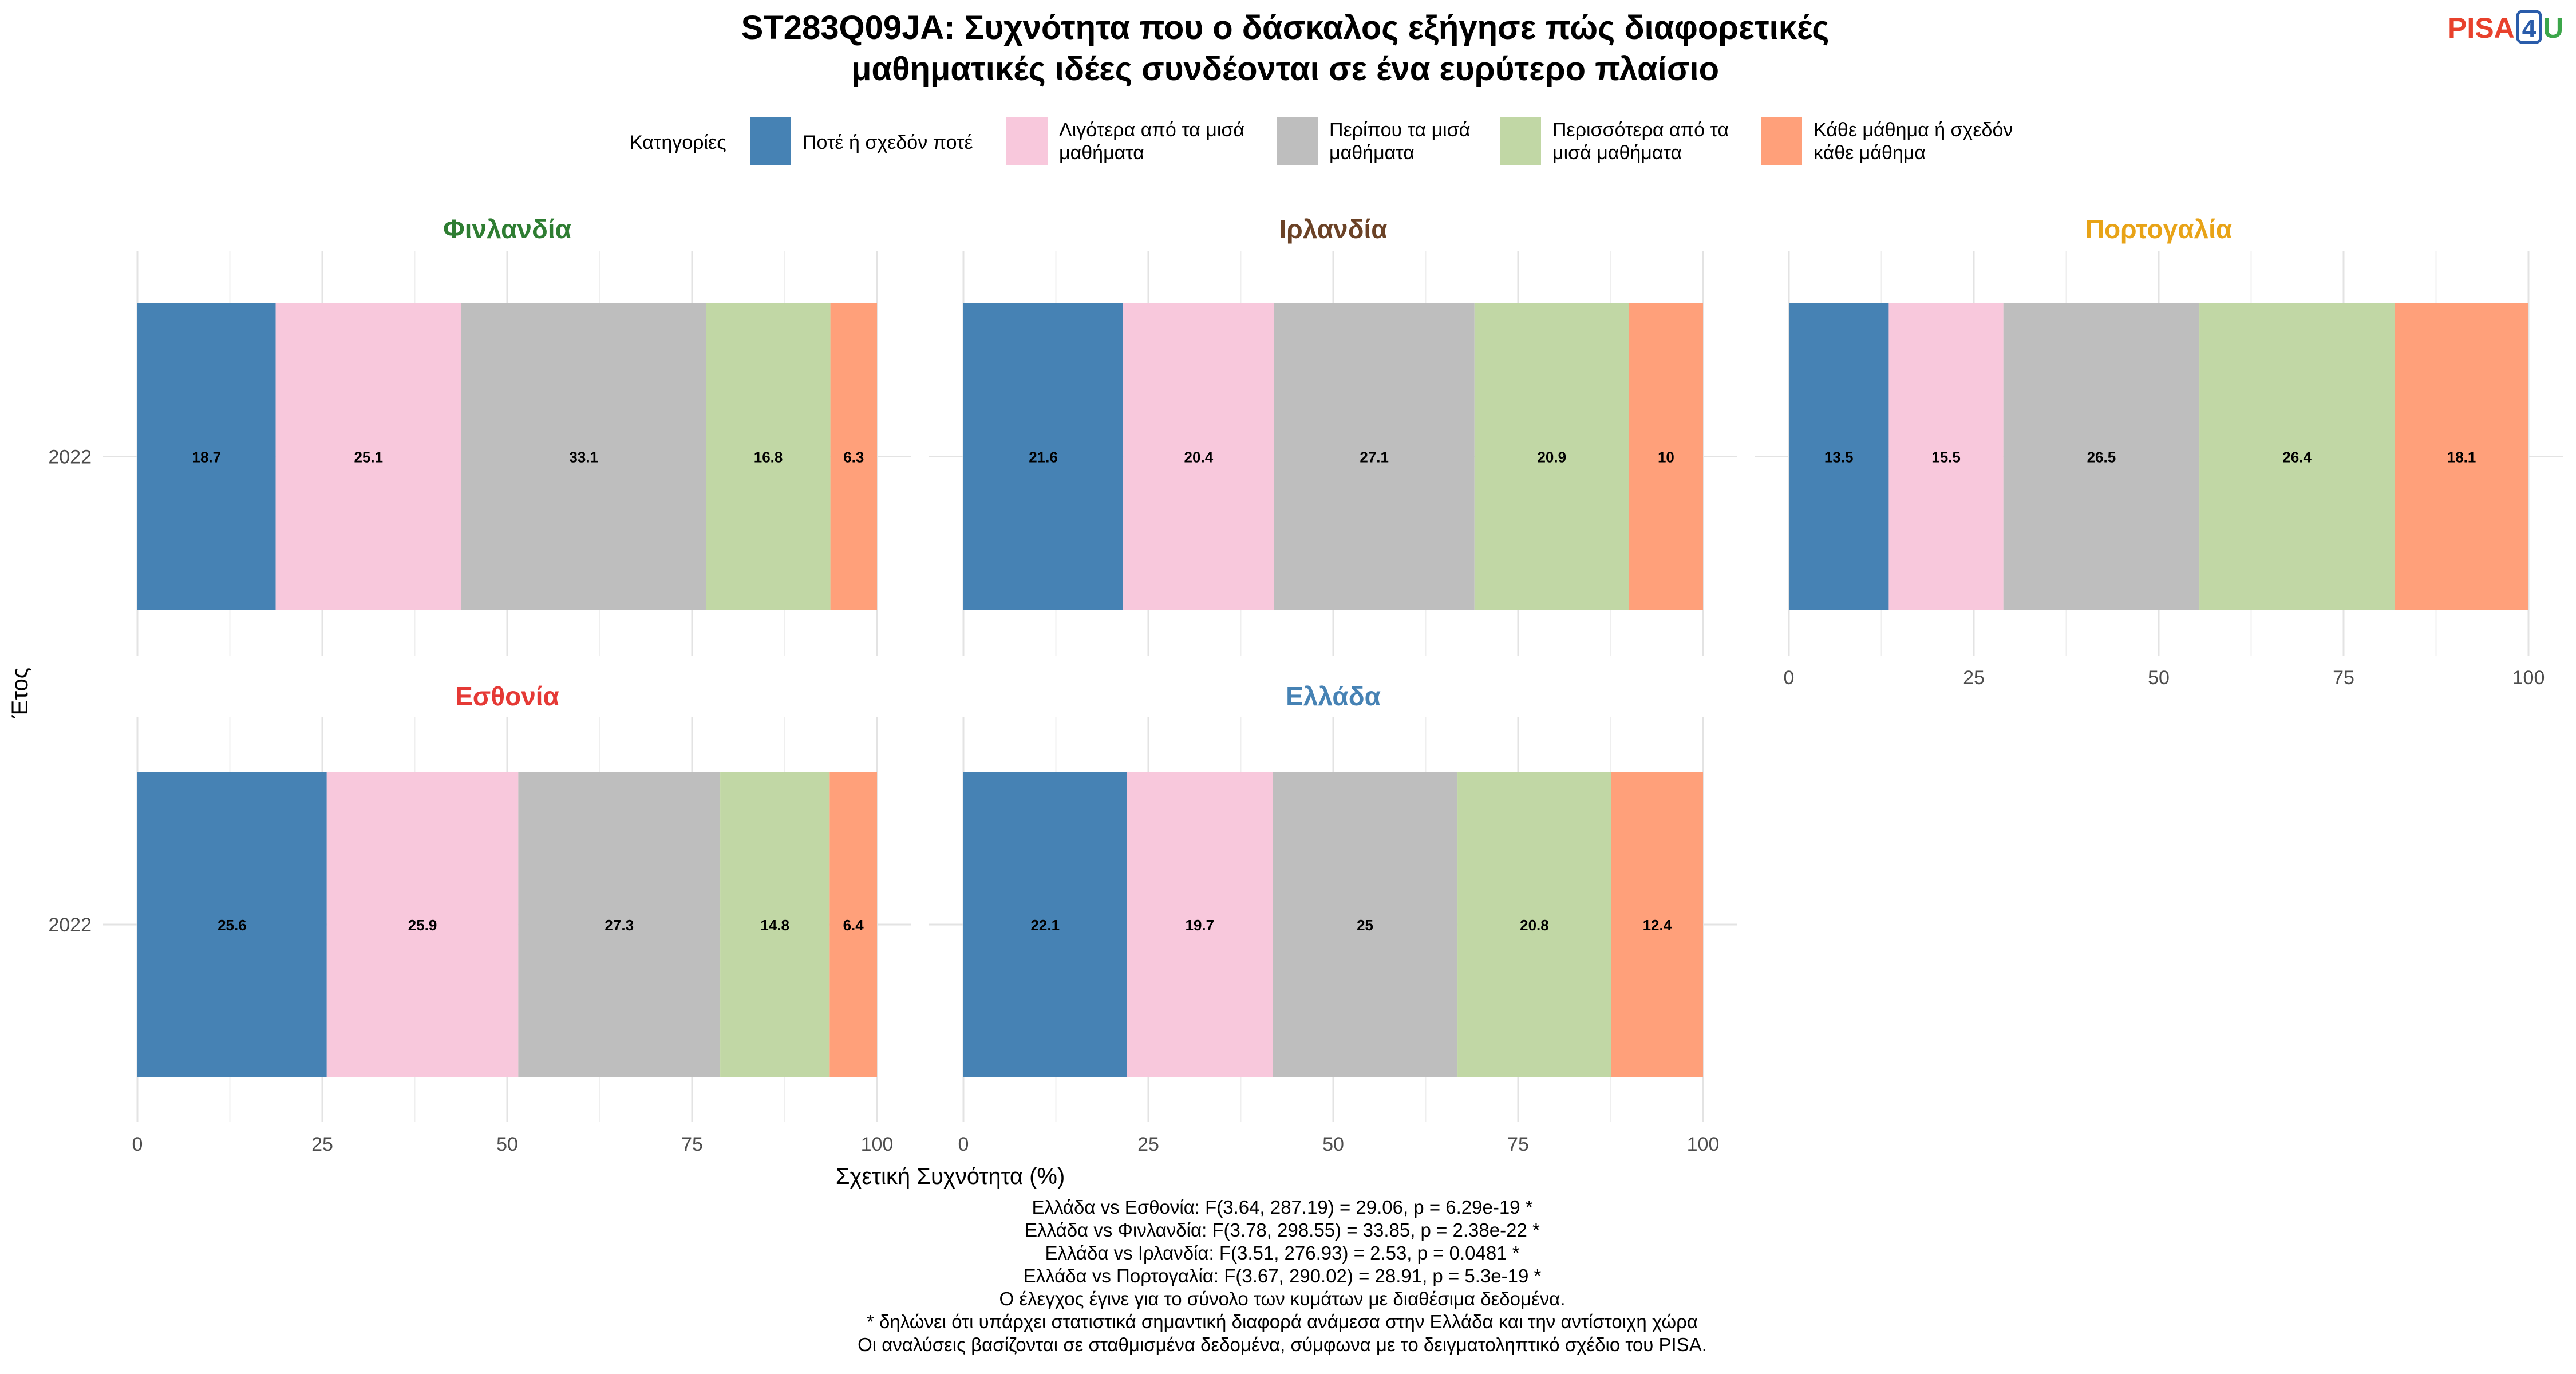 Image resolution: width=2576 pixels, height=1374 pixels. I want to click on facet-panel: Εσθονία 25.6 25.9 27.3 14.8 6.4 2022 0 25 50 75 100, so click(479, 918).